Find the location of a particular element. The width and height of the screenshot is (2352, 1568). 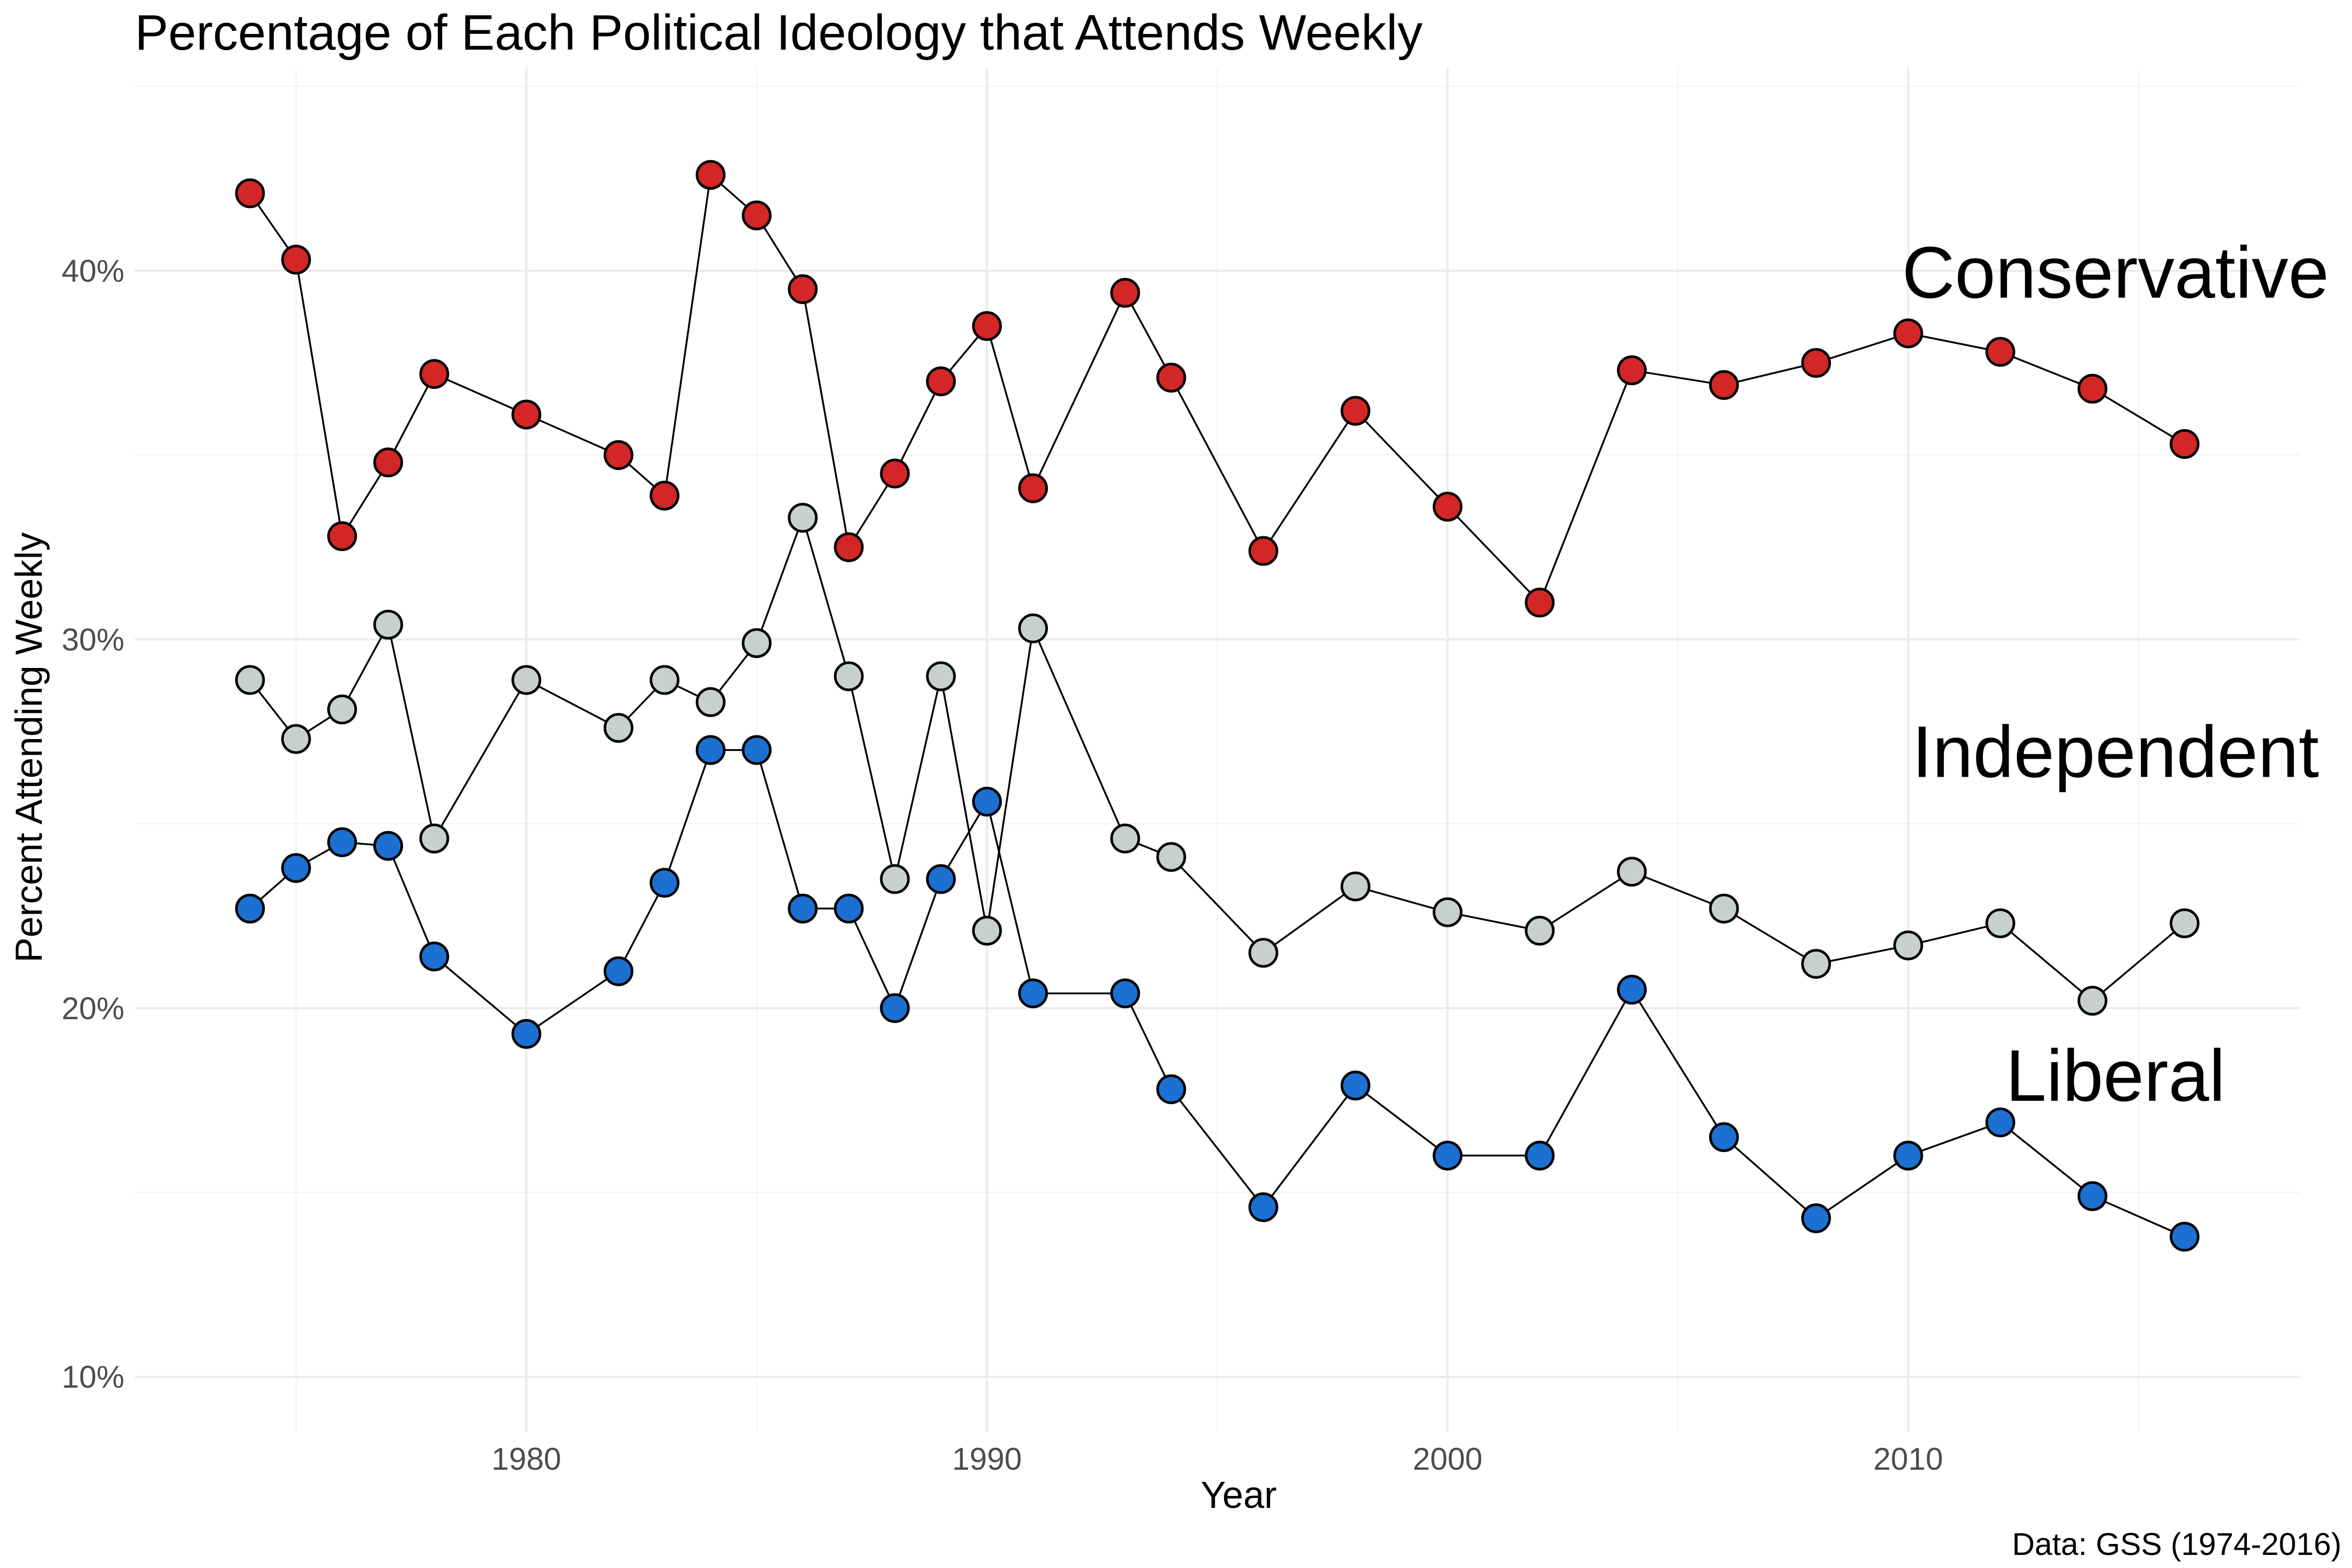

y-tick-label: 30% is located at coordinates (93, 639).